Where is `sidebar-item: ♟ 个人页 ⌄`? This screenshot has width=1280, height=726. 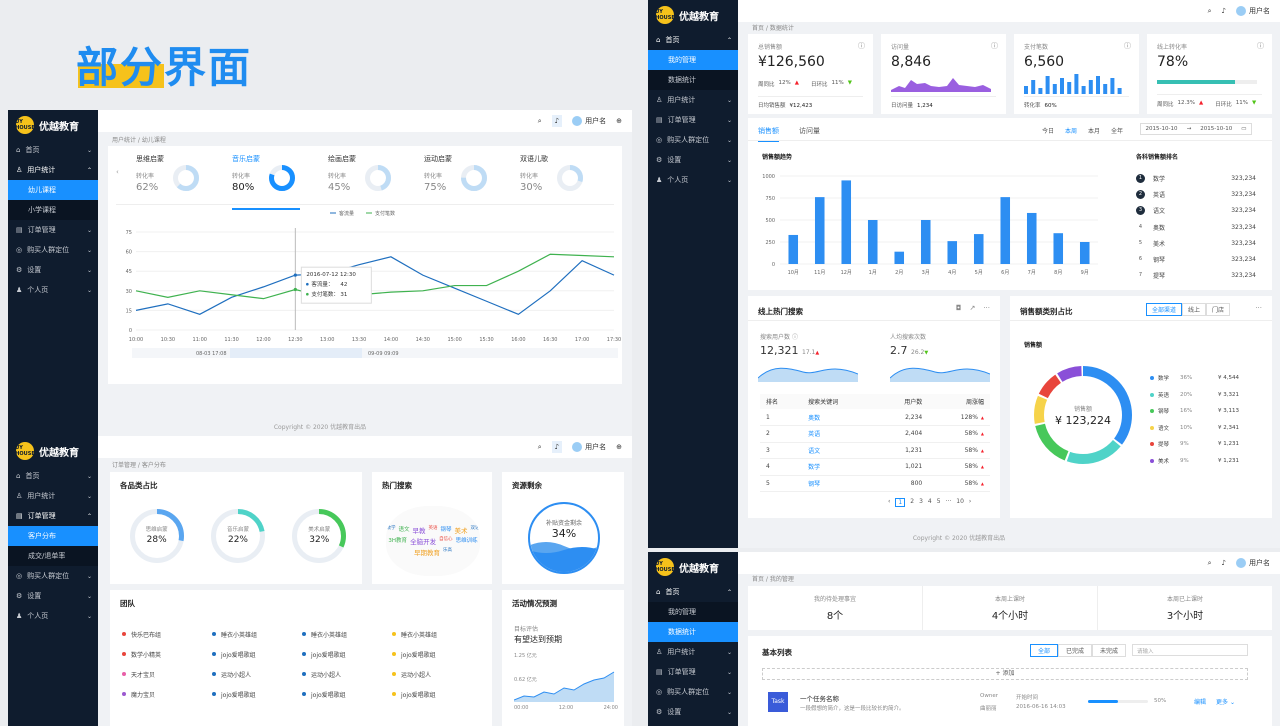
sidebar-item: ♟ 个人页 ⌄ is located at coordinates (53, 616).